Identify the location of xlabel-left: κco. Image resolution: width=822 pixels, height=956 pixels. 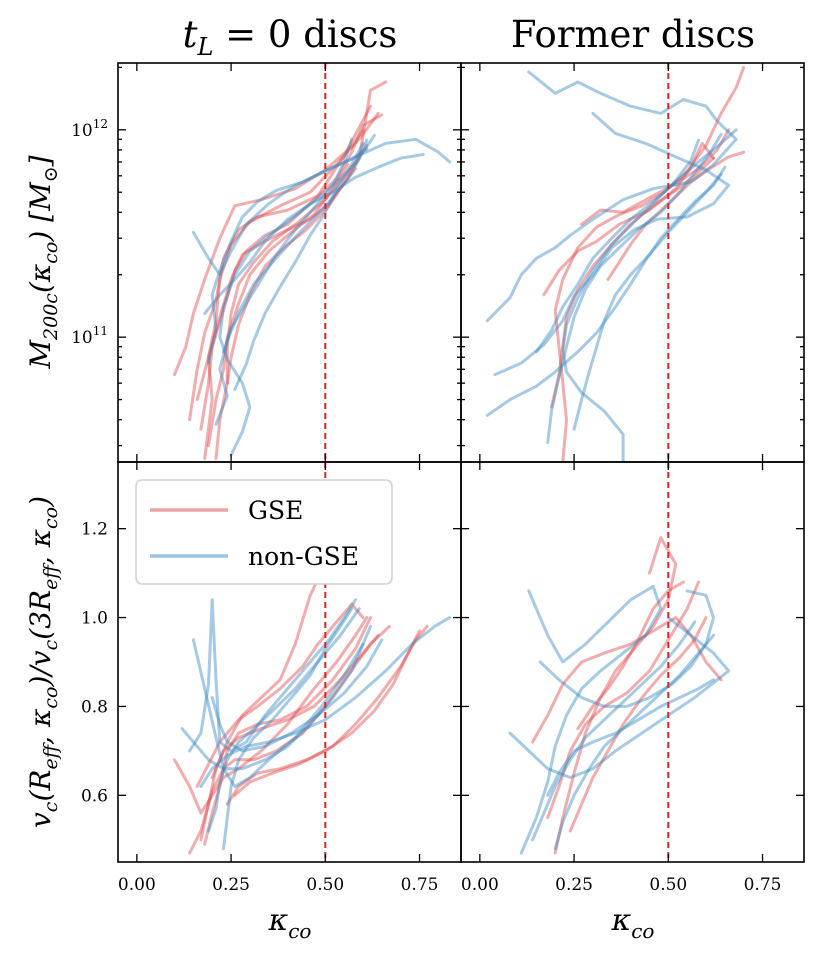
(290, 923).